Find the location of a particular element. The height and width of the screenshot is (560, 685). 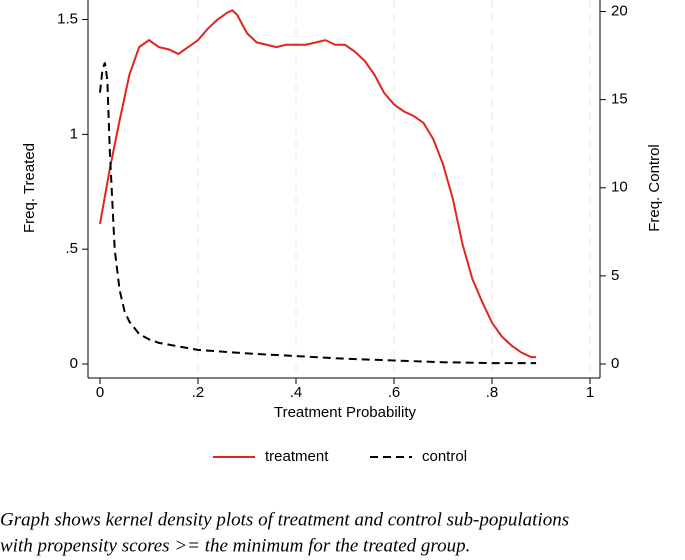

legend-label: control is located at coordinates (444, 456).